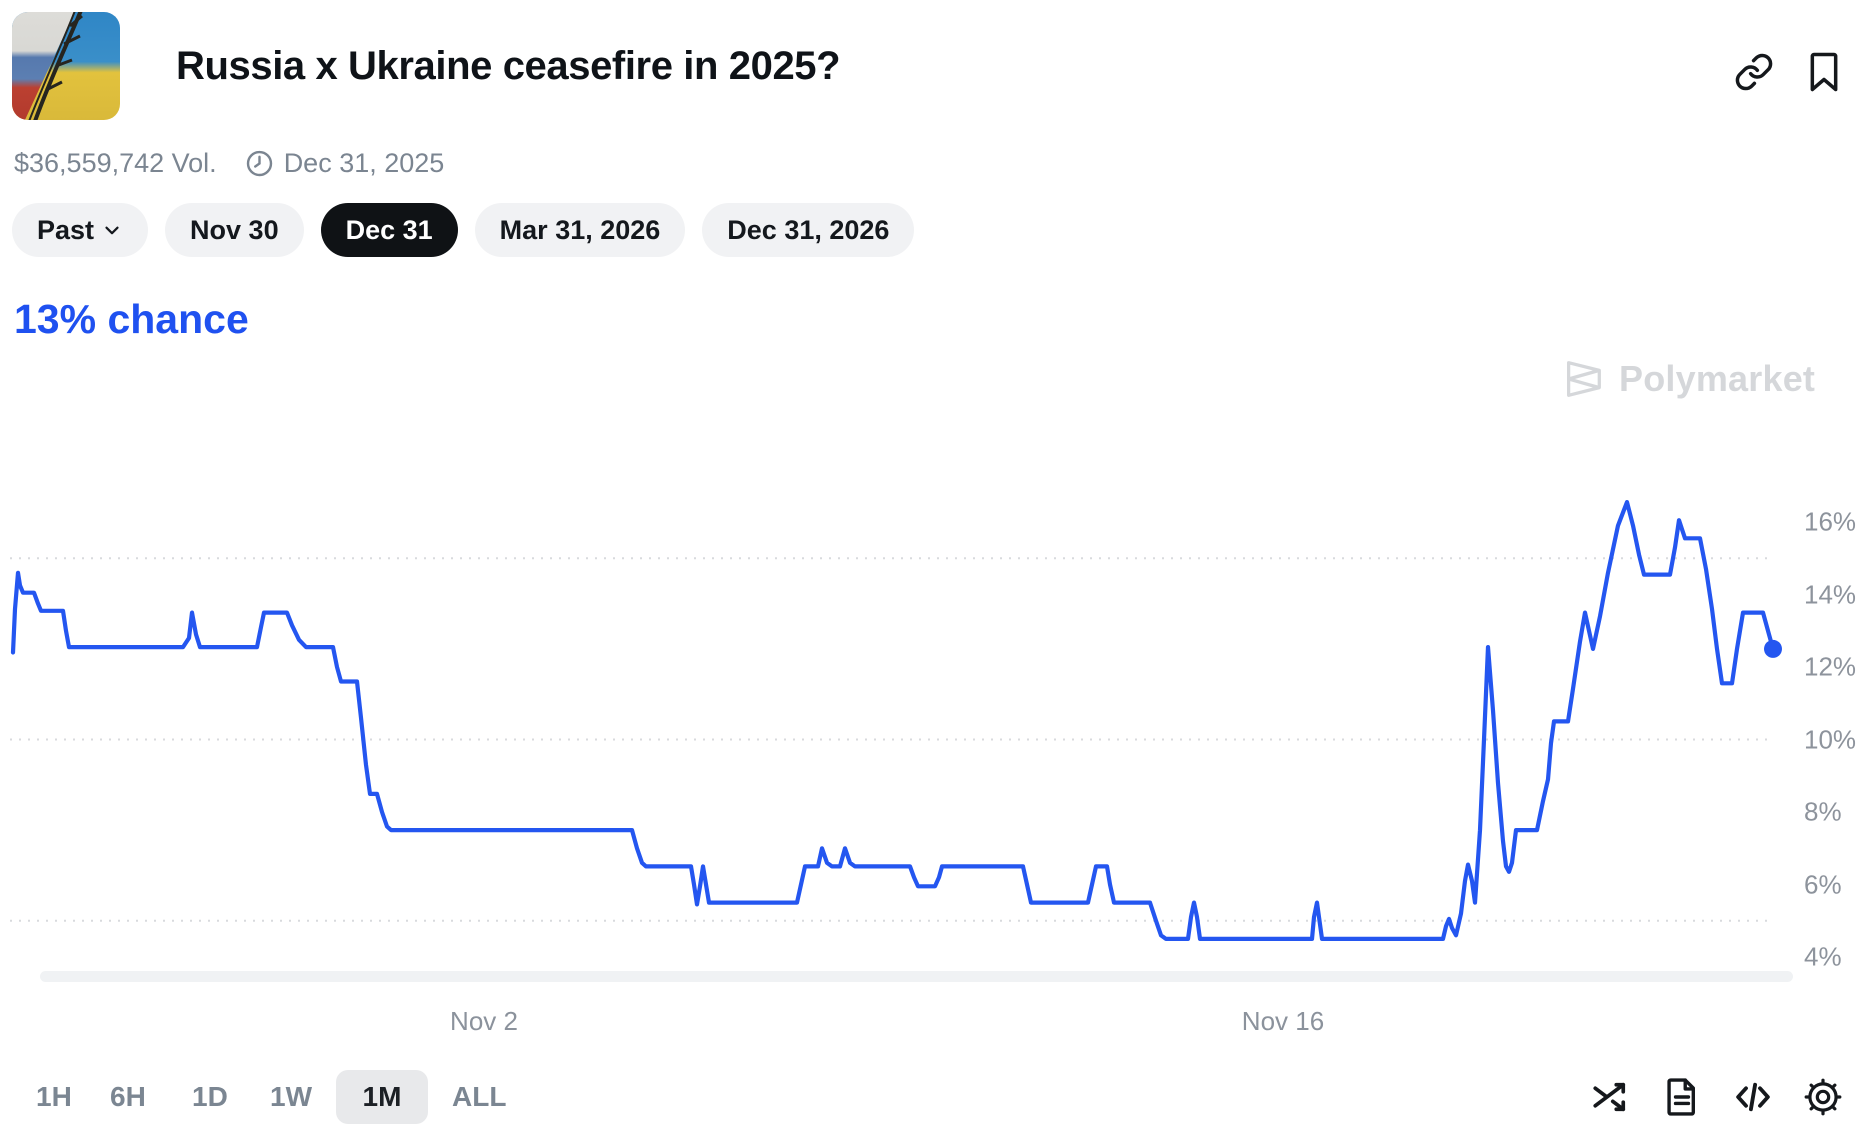 The width and height of the screenshot is (1866, 1138). Describe the element at coordinates (1717, 378) in the screenshot. I see `watermark-text: Polymarket` at that location.